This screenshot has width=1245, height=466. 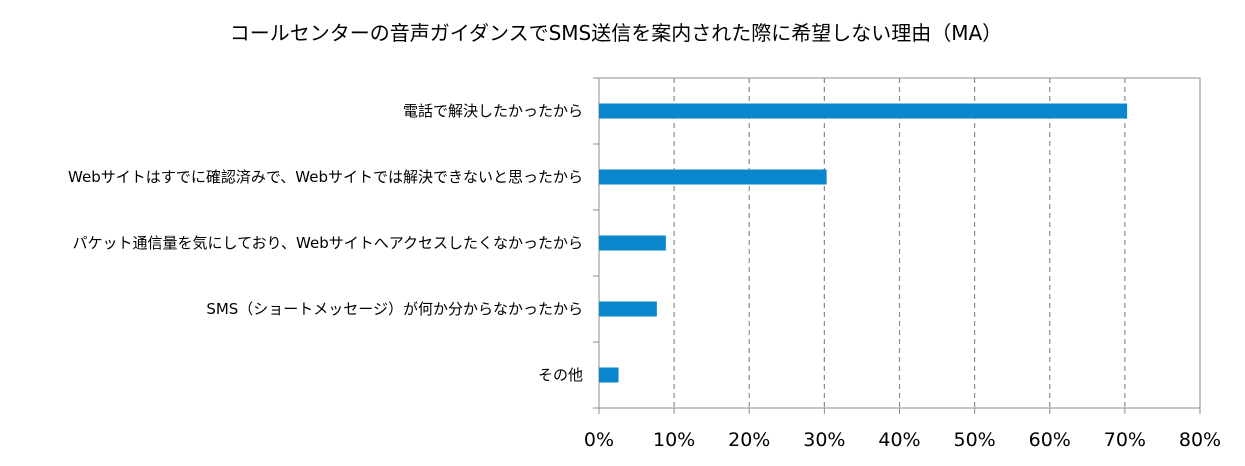 What do you see at coordinates (1050, 440) in the screenshot?
I see `x-tick-label-60: 60%` at bounding box center [1050, 440].